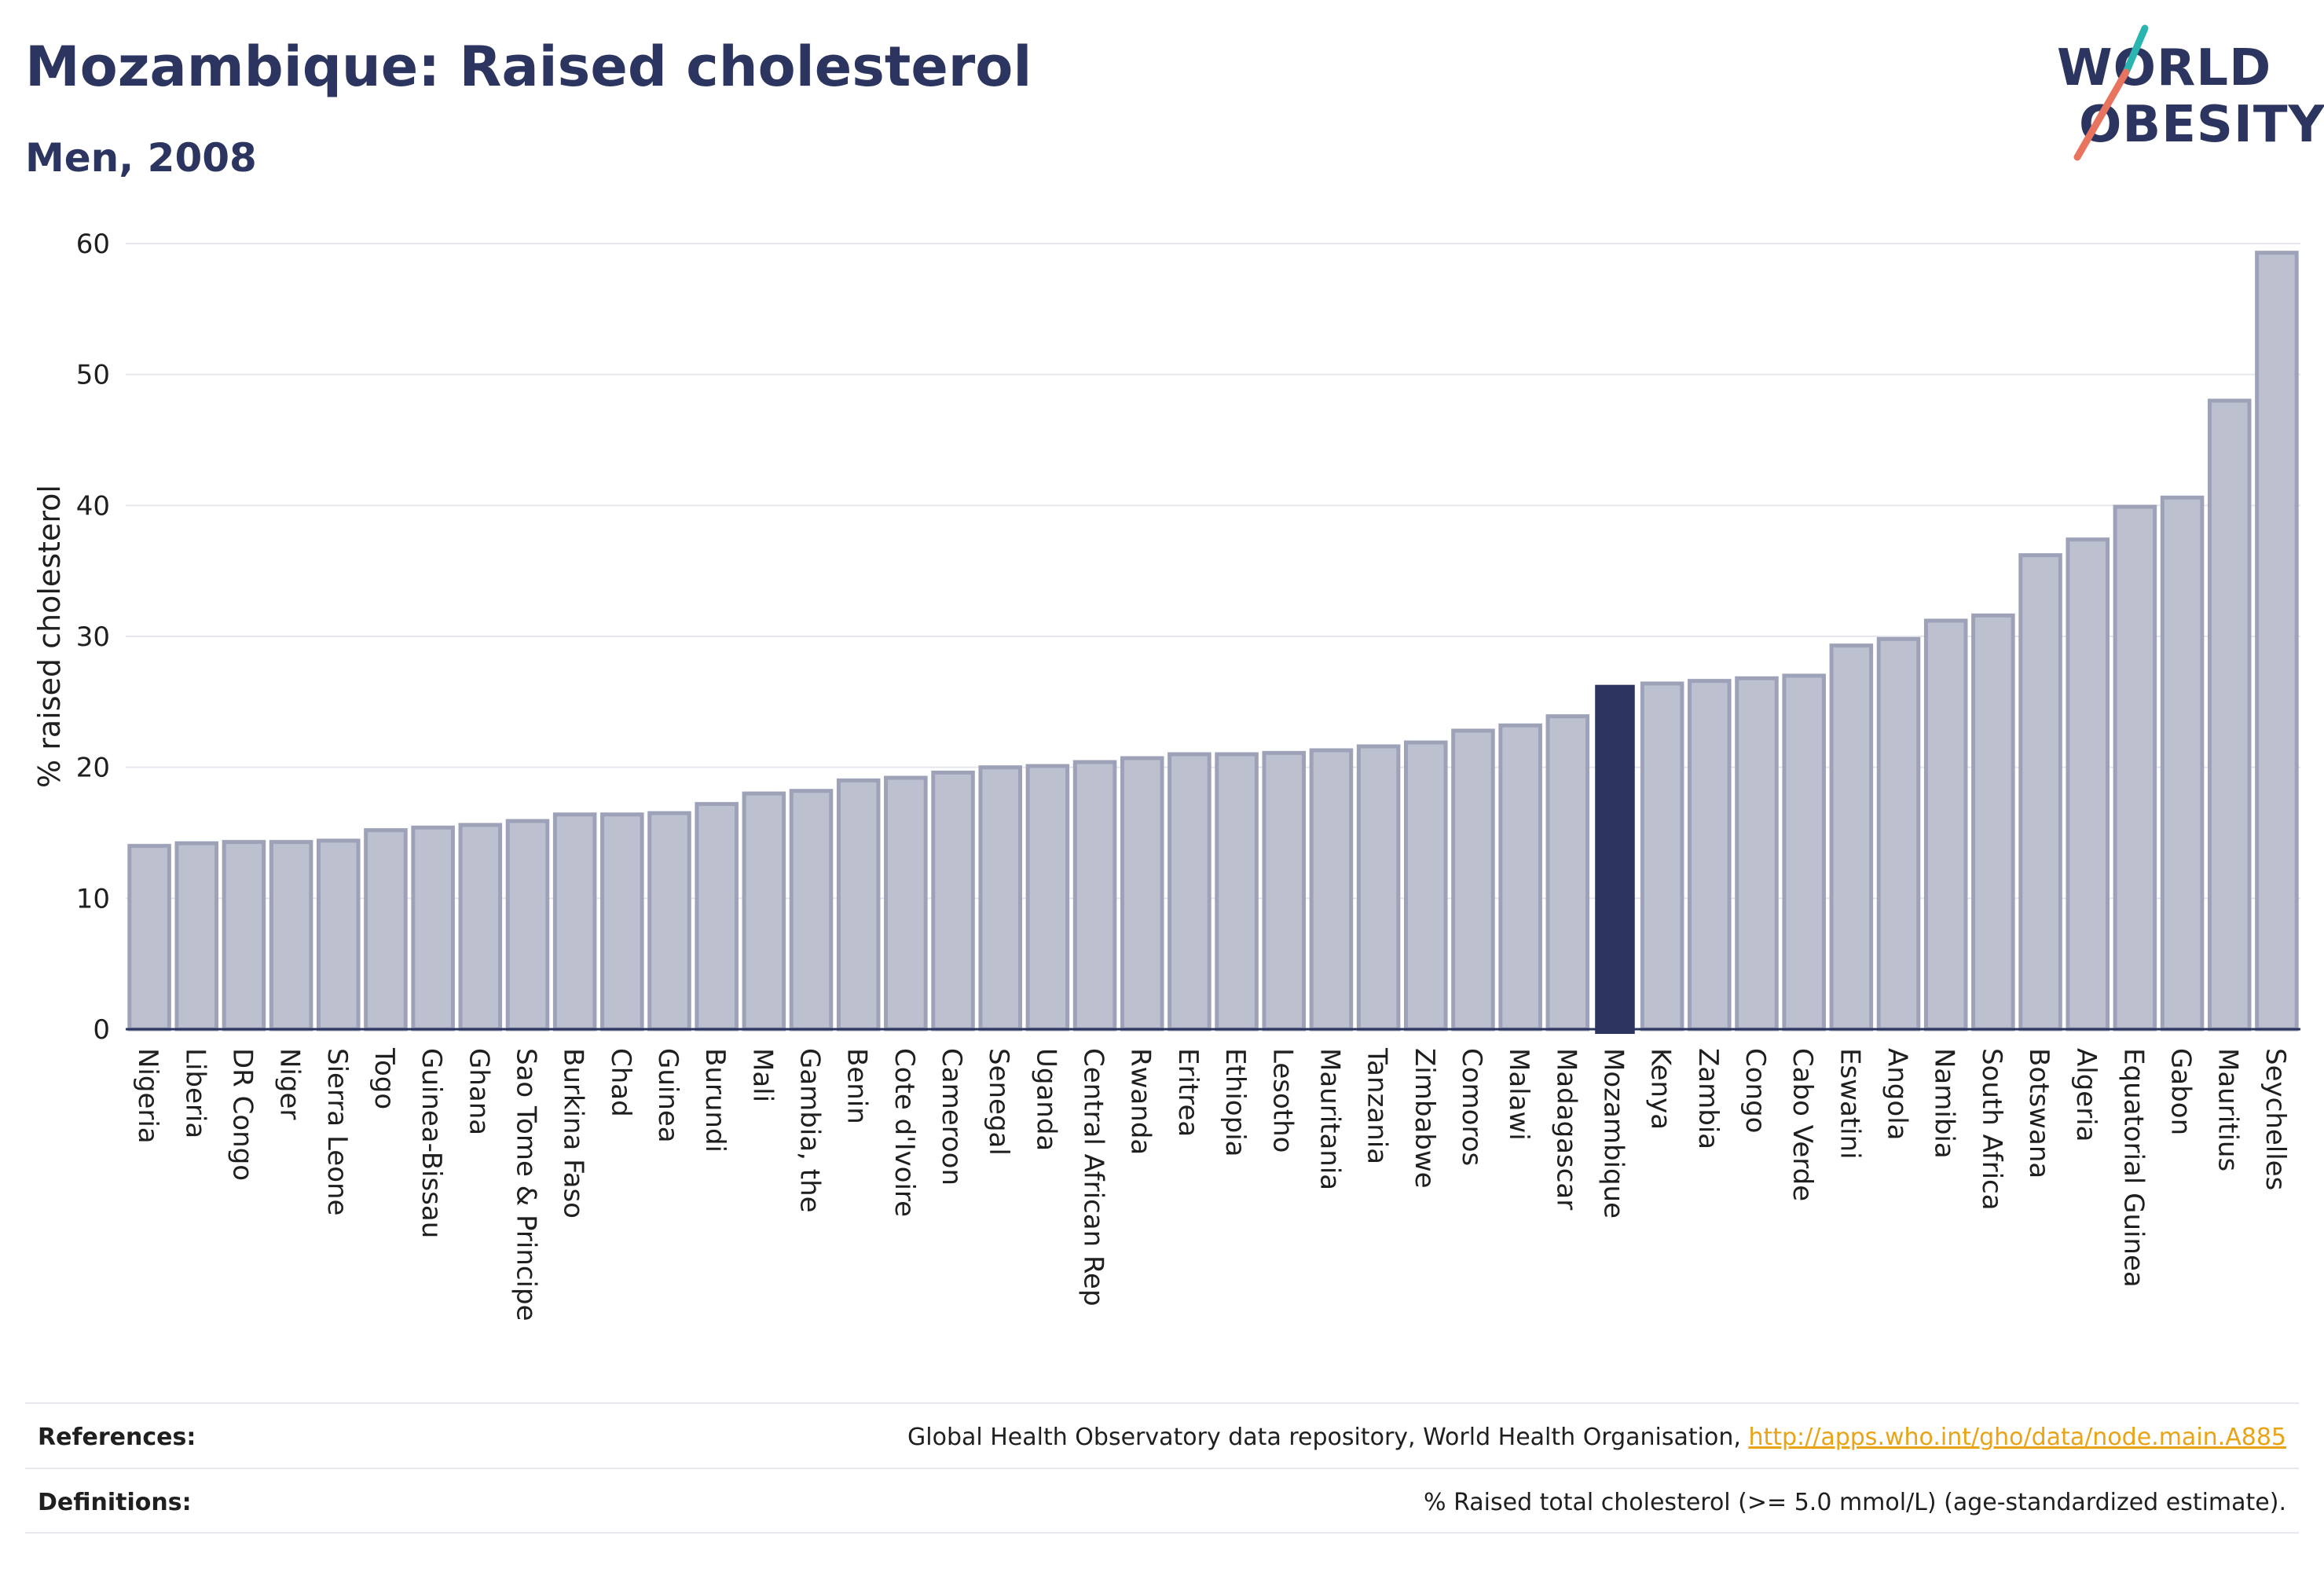 The width and height of the screenshot is (2324, 1576). What do you see at coordinates (1282, 1100) in the screenshot?
I see `x-tick-label: Lesotho` at bounding box center [1282, 1100].